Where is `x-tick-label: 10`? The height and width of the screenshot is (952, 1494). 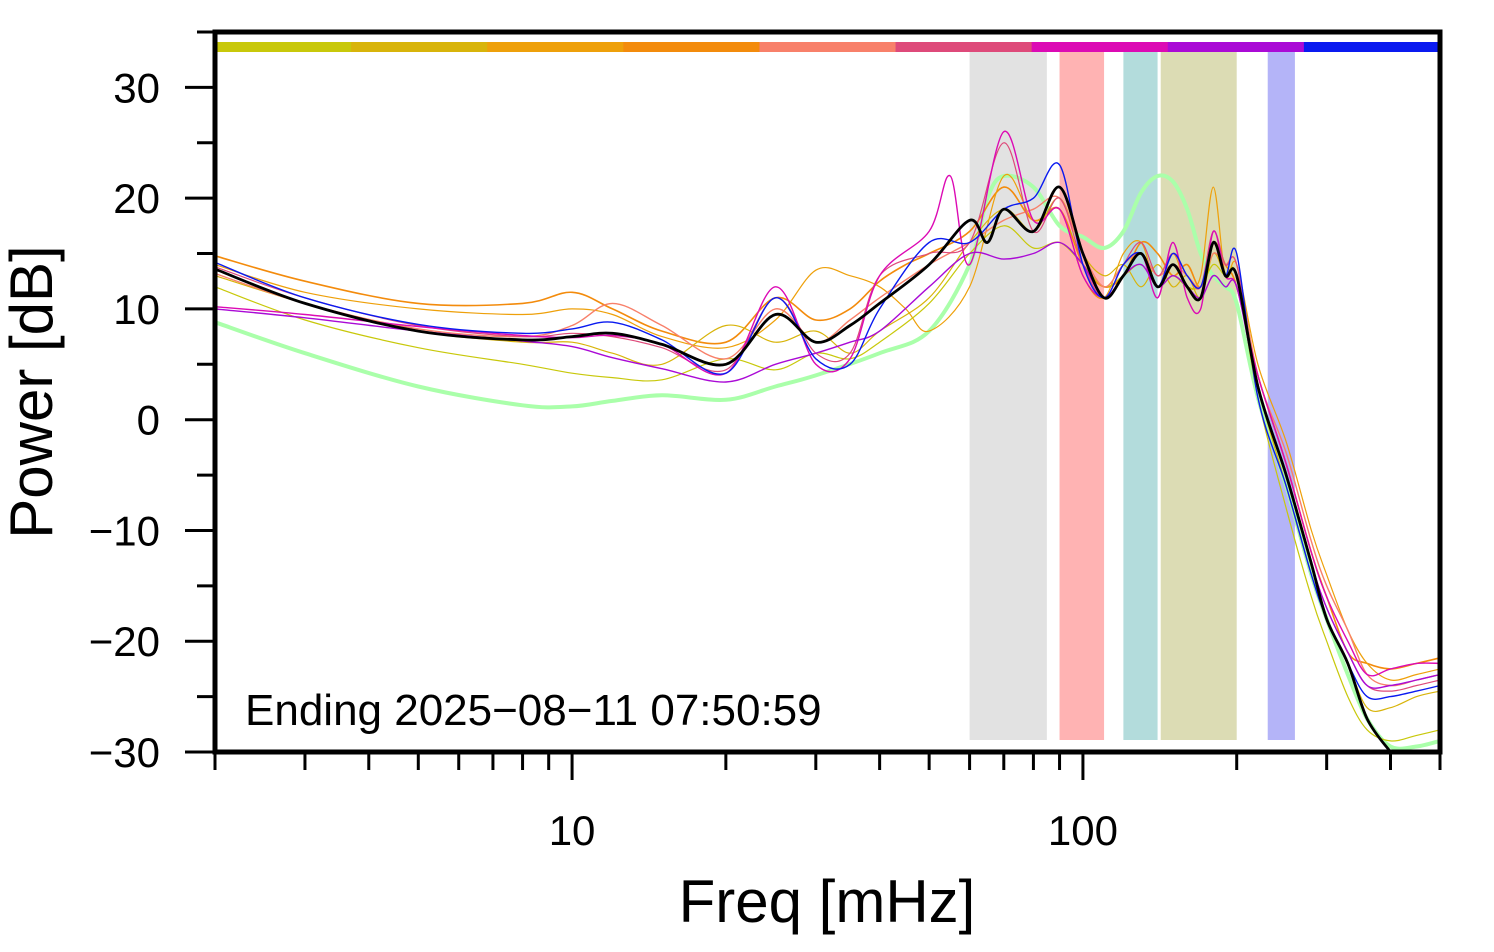
x-tick-label: 10 is located at coordinates (572, 830).